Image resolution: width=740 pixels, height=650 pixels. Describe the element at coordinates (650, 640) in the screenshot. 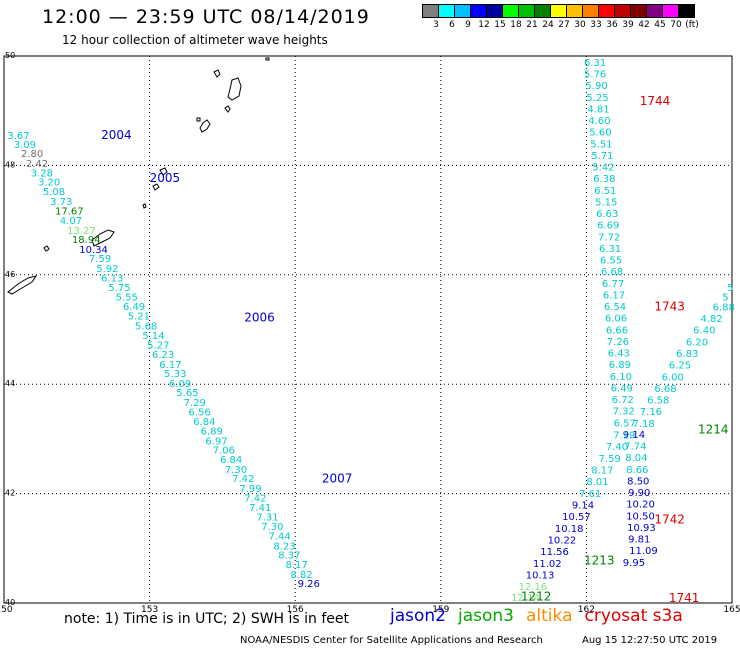

I see `generated-timestamp: Aug 15 12:27:50 UTC 2019` at that location.